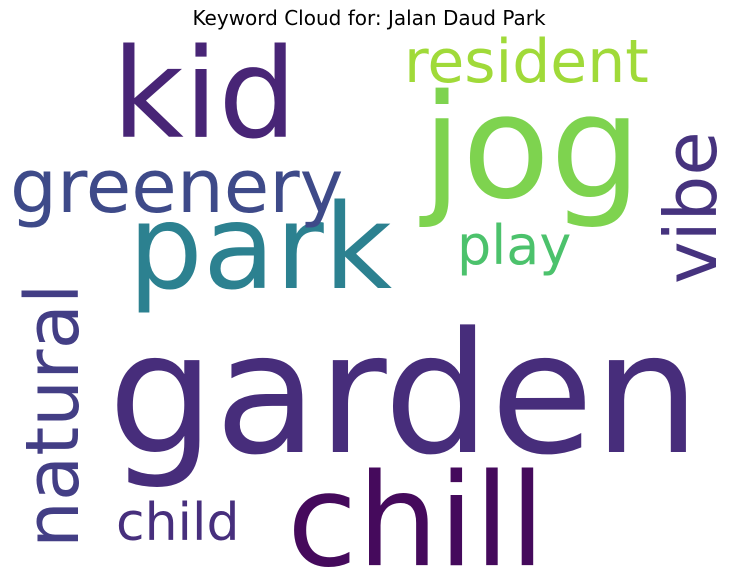  I want to click on word-kid: kid, so click(204, 95).